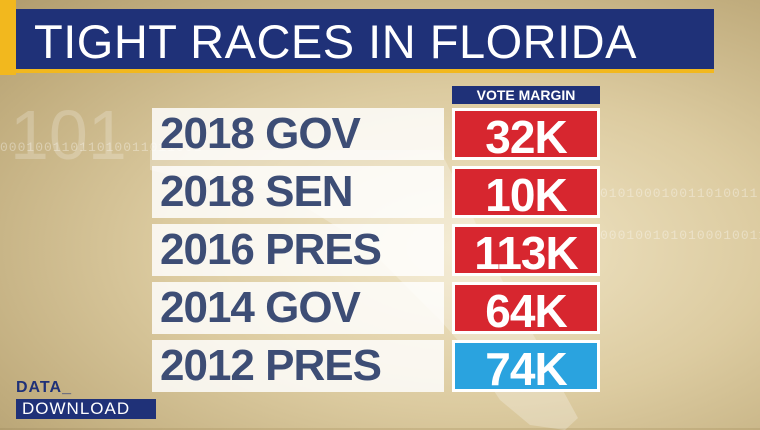 This screenshot has width=760, height=430. What do you see at coordinates (526, 367) in the screenshot?
I see `vote-margin-value: 74K` at bounding box center [526, 367].